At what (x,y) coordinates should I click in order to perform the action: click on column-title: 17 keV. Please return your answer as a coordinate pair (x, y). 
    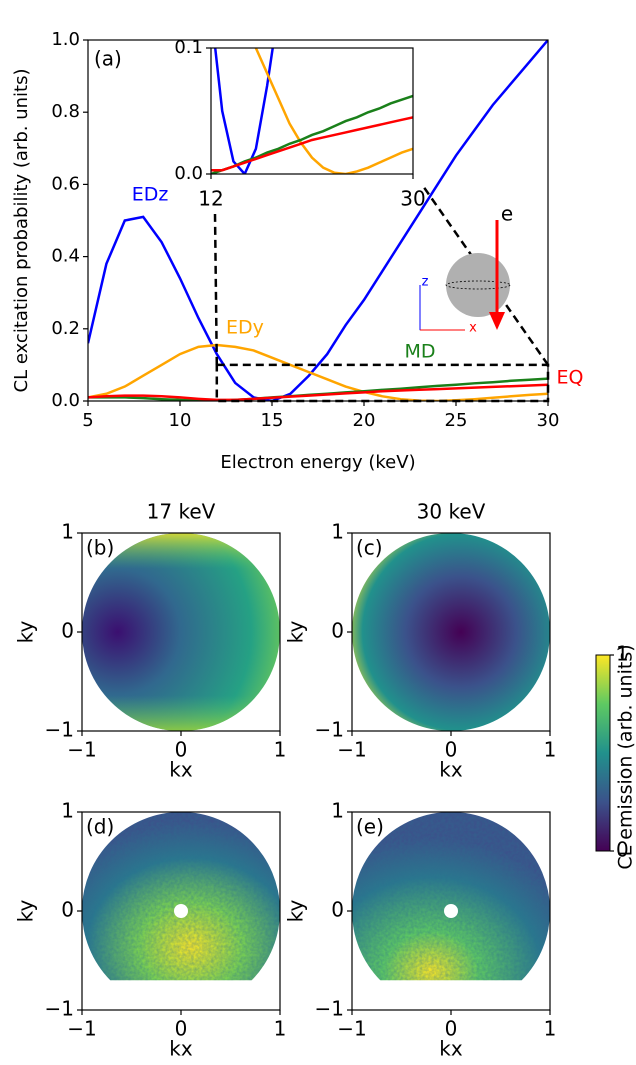
    Looking at the image, I should click on (181, 512).